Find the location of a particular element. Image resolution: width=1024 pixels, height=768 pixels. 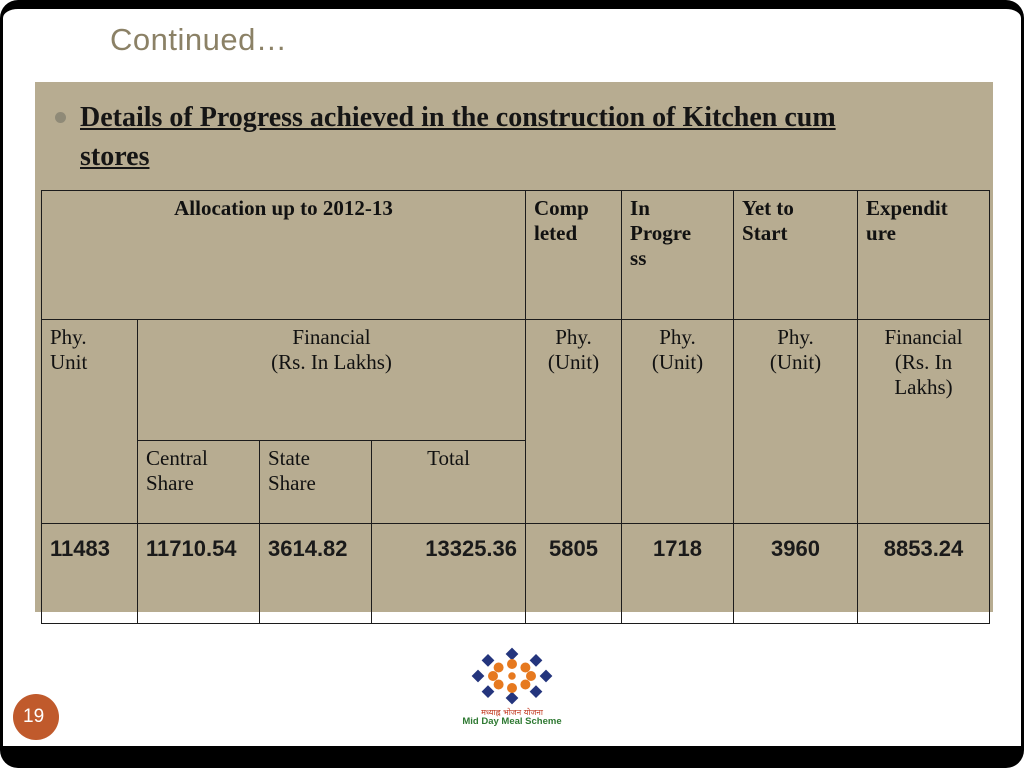

center-dot is located at coordinates (512, 676).